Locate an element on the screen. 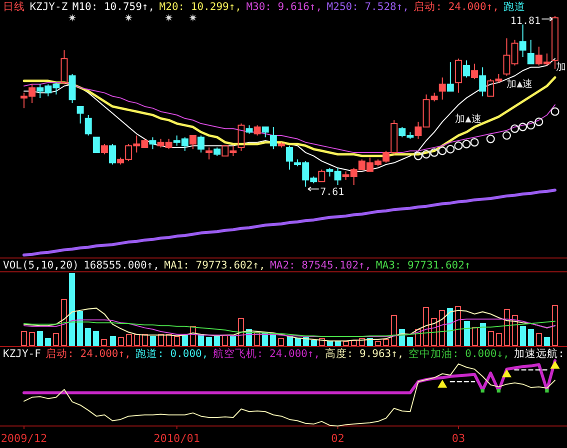 This screenshot has height=448, width=567. annotation: 11.81 is located at coordinates (525, 21).